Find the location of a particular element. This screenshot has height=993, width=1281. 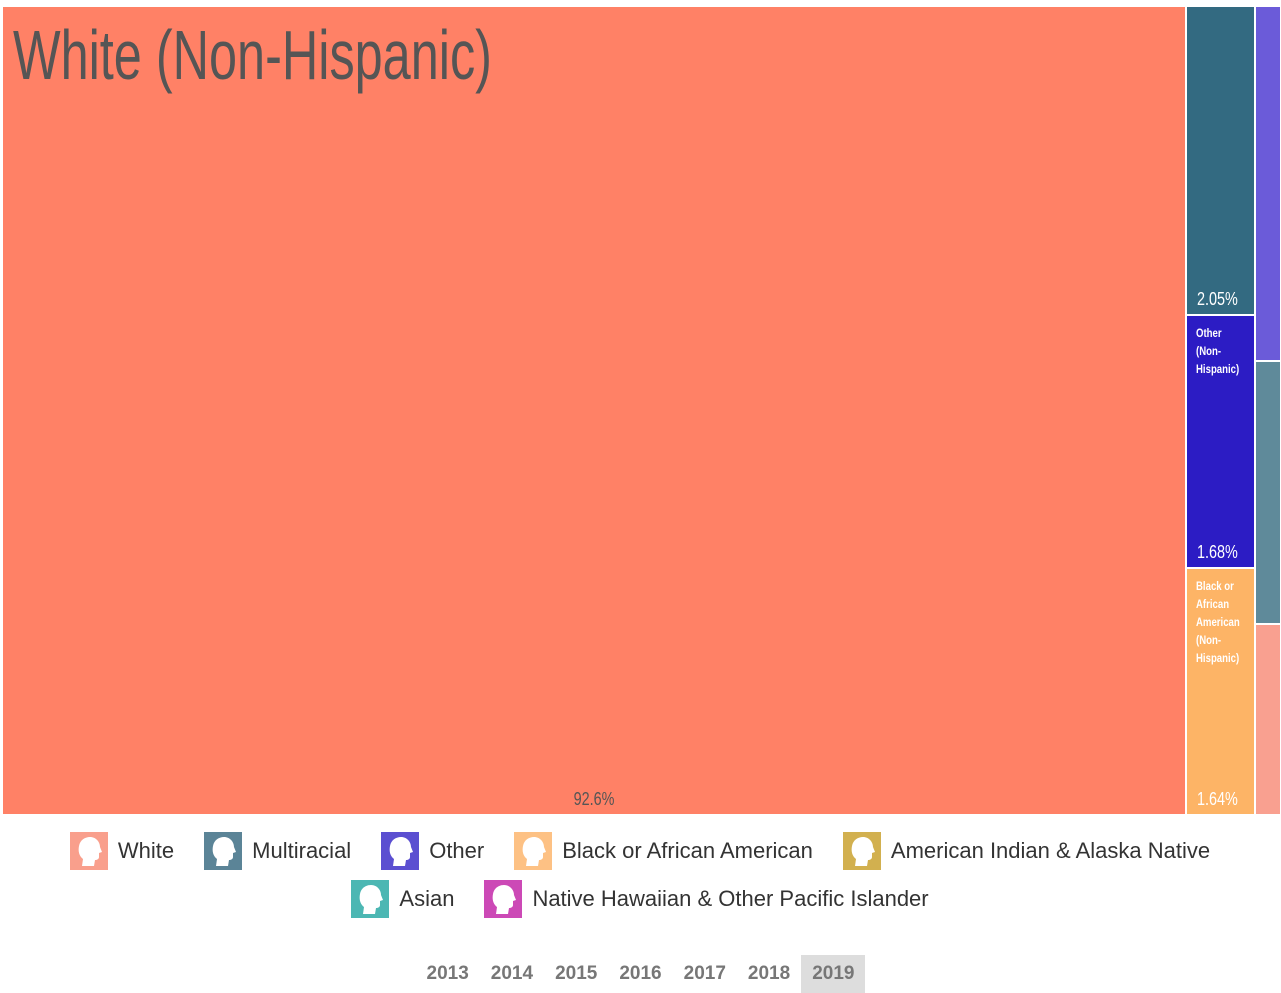

year-button: 2016 is located at coordinates (640, 973).